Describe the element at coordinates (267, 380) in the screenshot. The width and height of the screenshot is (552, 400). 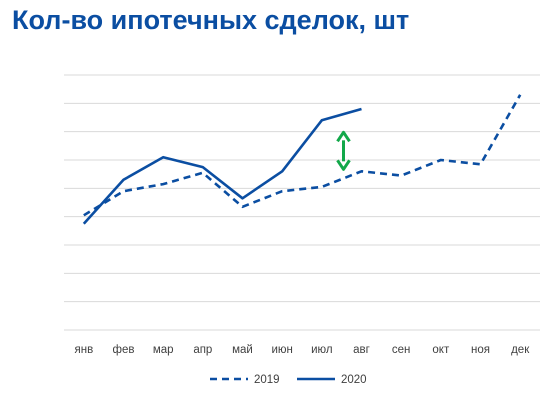
I see `legend-label-2019: 2019` at that location.